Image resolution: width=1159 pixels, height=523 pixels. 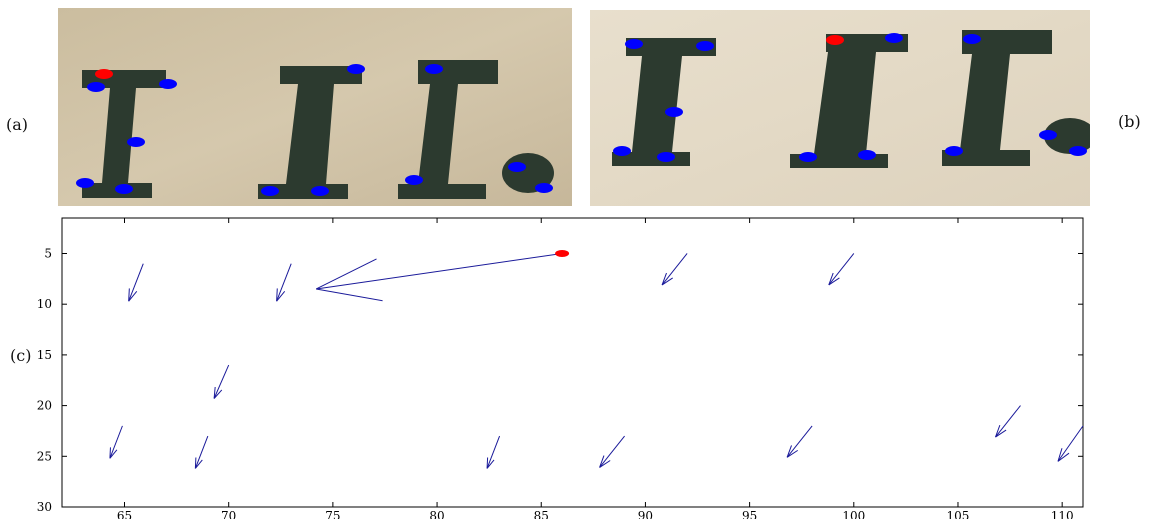 I want to click on feature-markers-a, so click(x=314, y=130).